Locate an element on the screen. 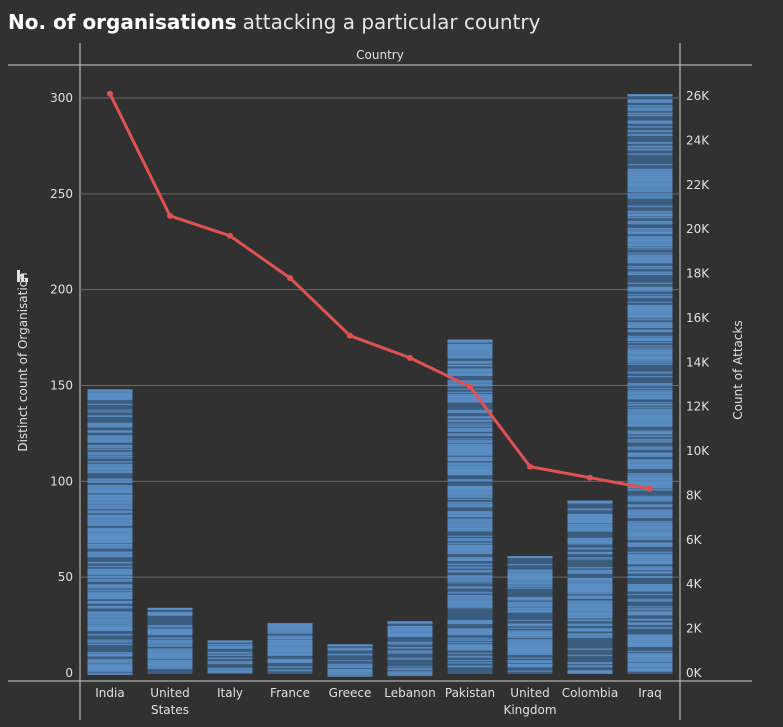 The image size is (783, 727). bar is located at coordinates (410, 649).